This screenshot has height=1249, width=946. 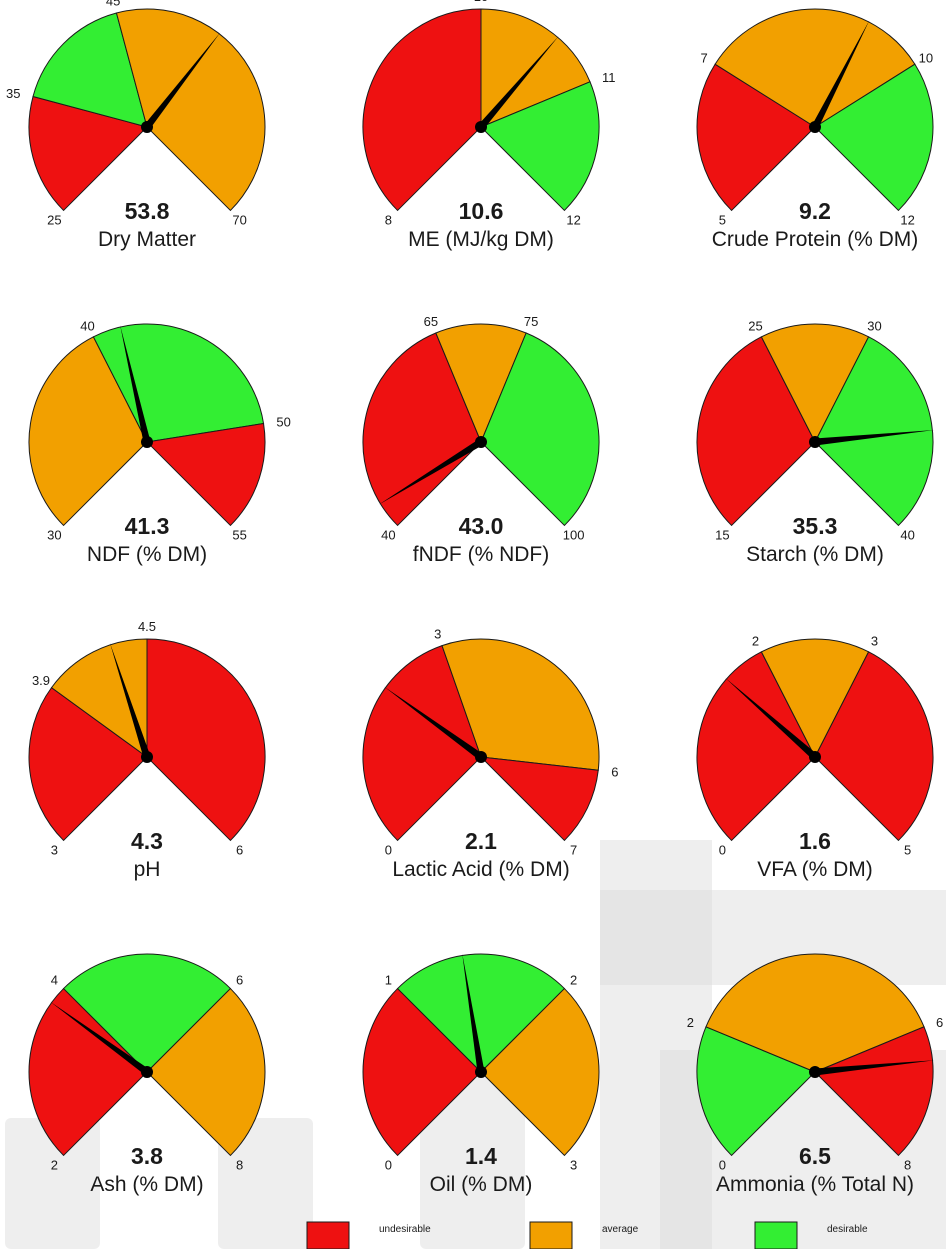 I want to click on gauge-5-tick-3: 40, so click(x=907, y=535).